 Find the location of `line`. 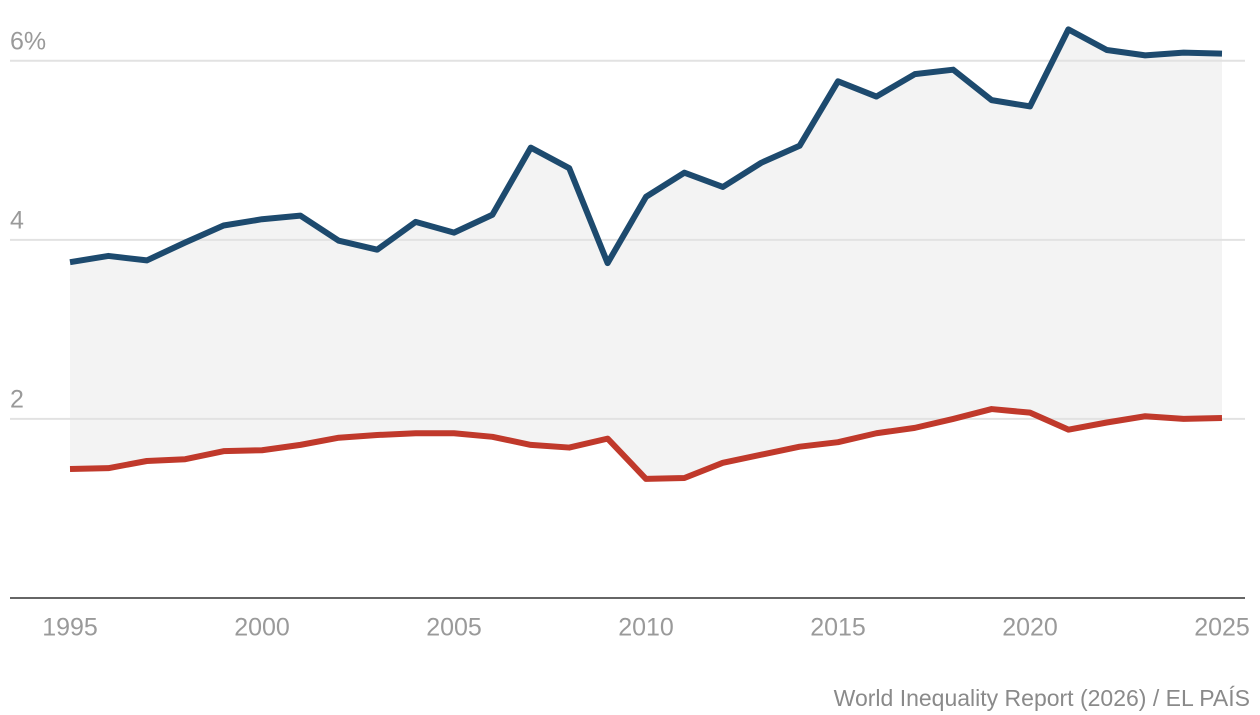

line is located at coordinates (646, 444).